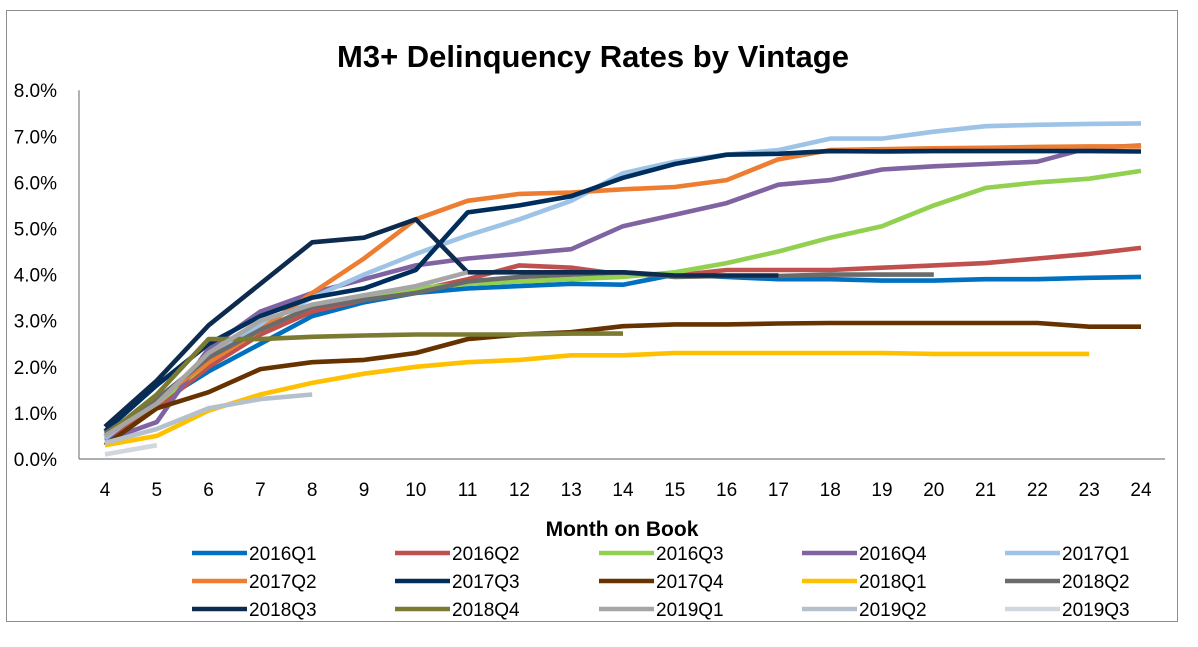 Image resolution: width=1198 pixels, height=647 pixels. I want to click on legend-label-2016q3: 2016Q3, so click(690, 554).